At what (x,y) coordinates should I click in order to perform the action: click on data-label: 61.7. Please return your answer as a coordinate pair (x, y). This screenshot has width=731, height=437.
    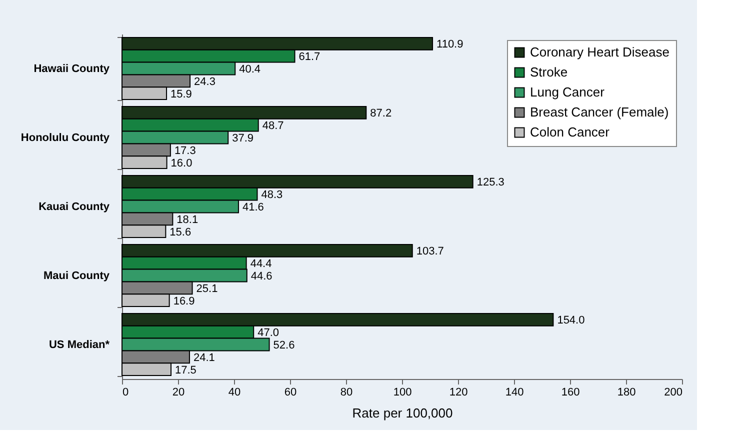
    Looking at the image, I should click on (309, 57).